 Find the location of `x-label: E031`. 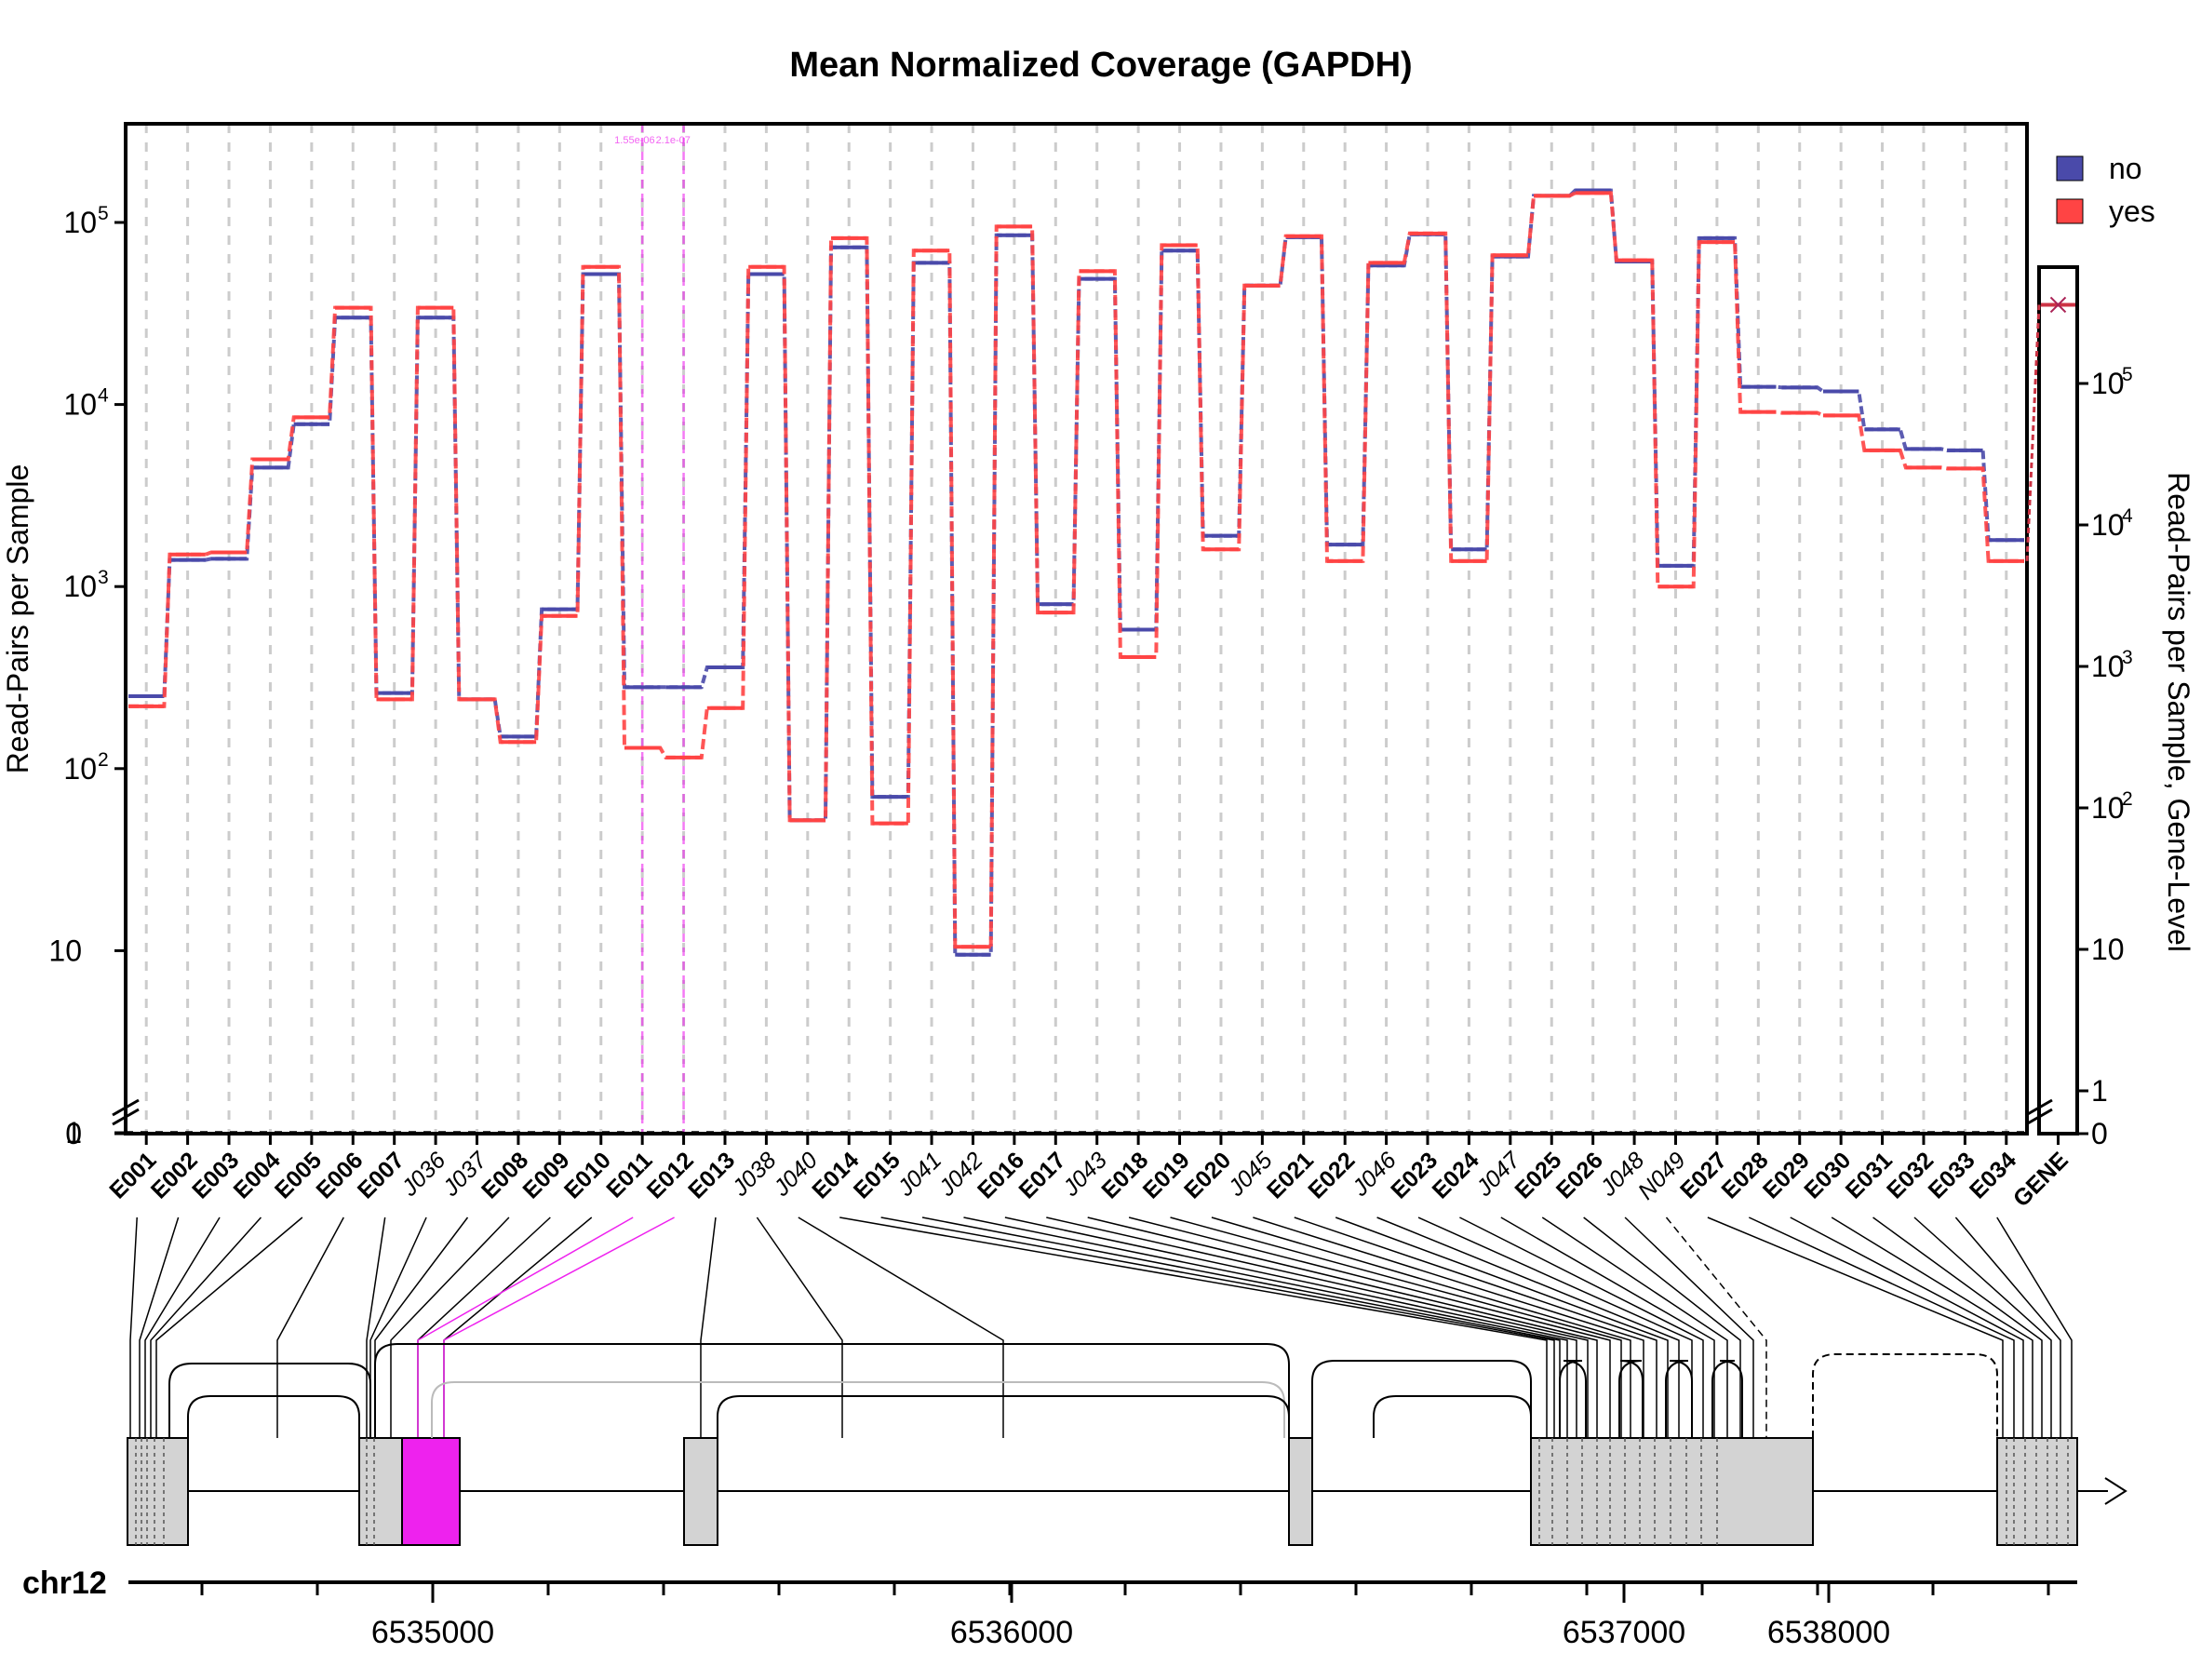

x-label: E031 is located at coordinates (1869, 1175).